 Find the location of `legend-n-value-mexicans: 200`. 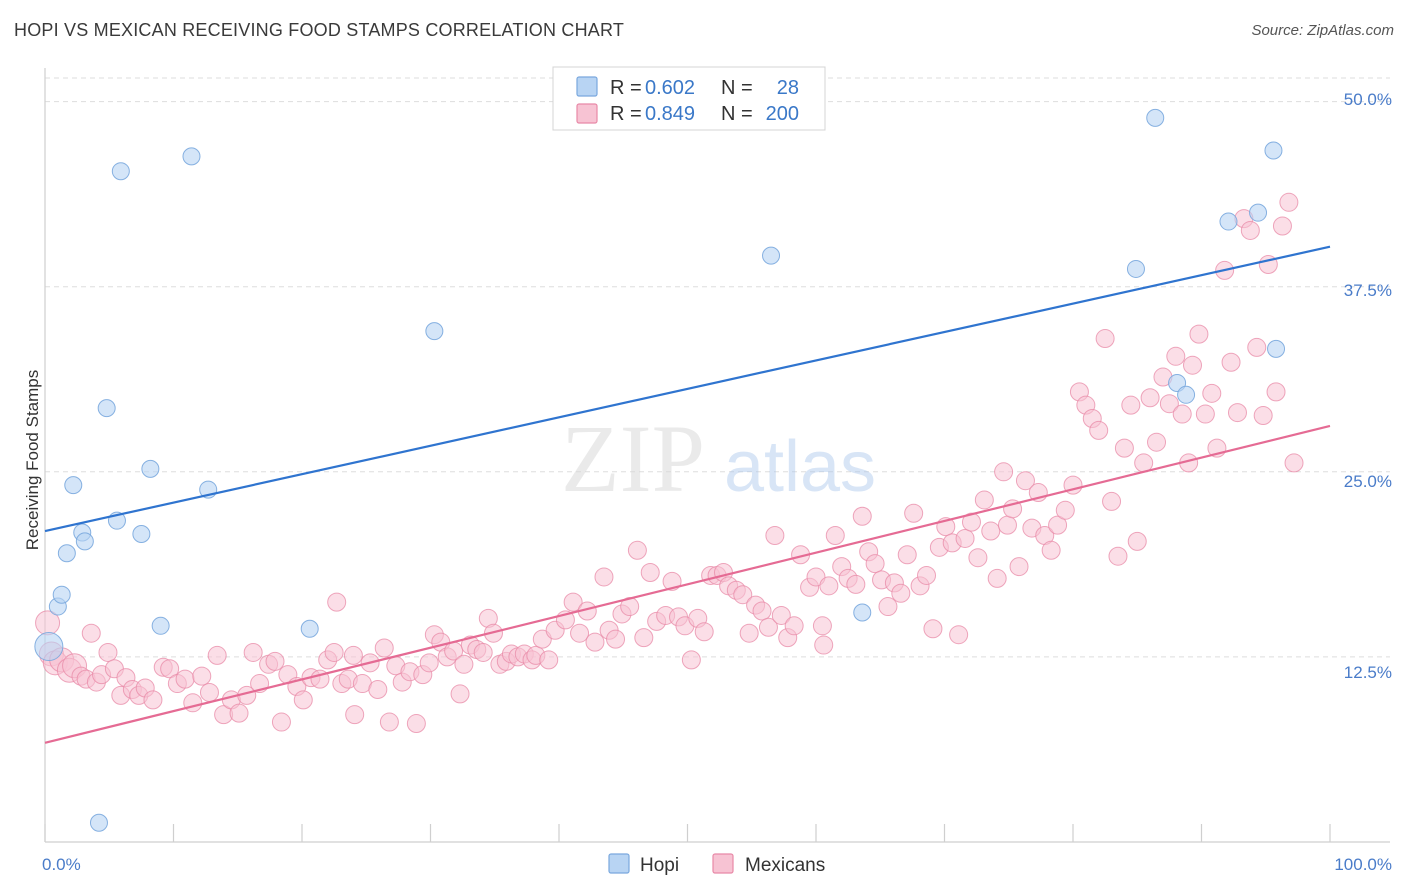

legend-n-value-mexicans: 200 is located at coordinates (782, 114).